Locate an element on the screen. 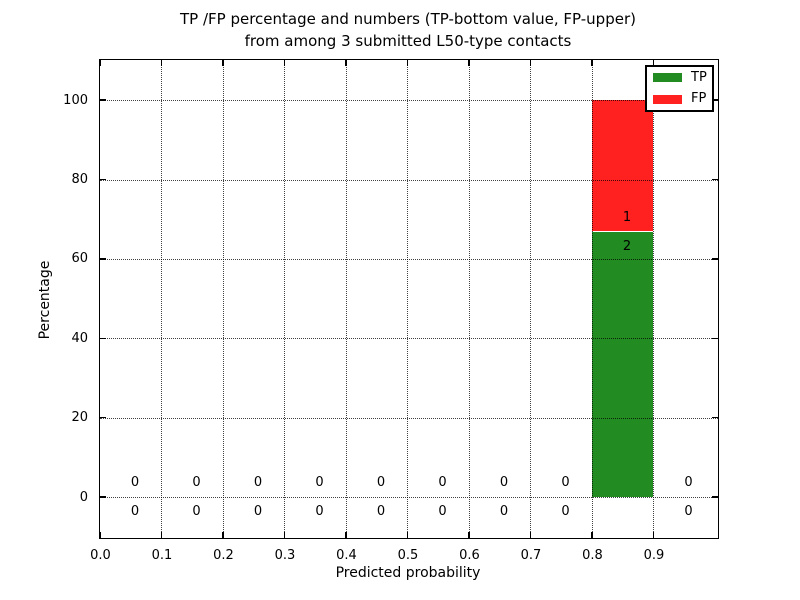 Image resolution: width=800 pixels, height=600 pixels. y-tick-label: 0 is located at coordinates (83, 497).